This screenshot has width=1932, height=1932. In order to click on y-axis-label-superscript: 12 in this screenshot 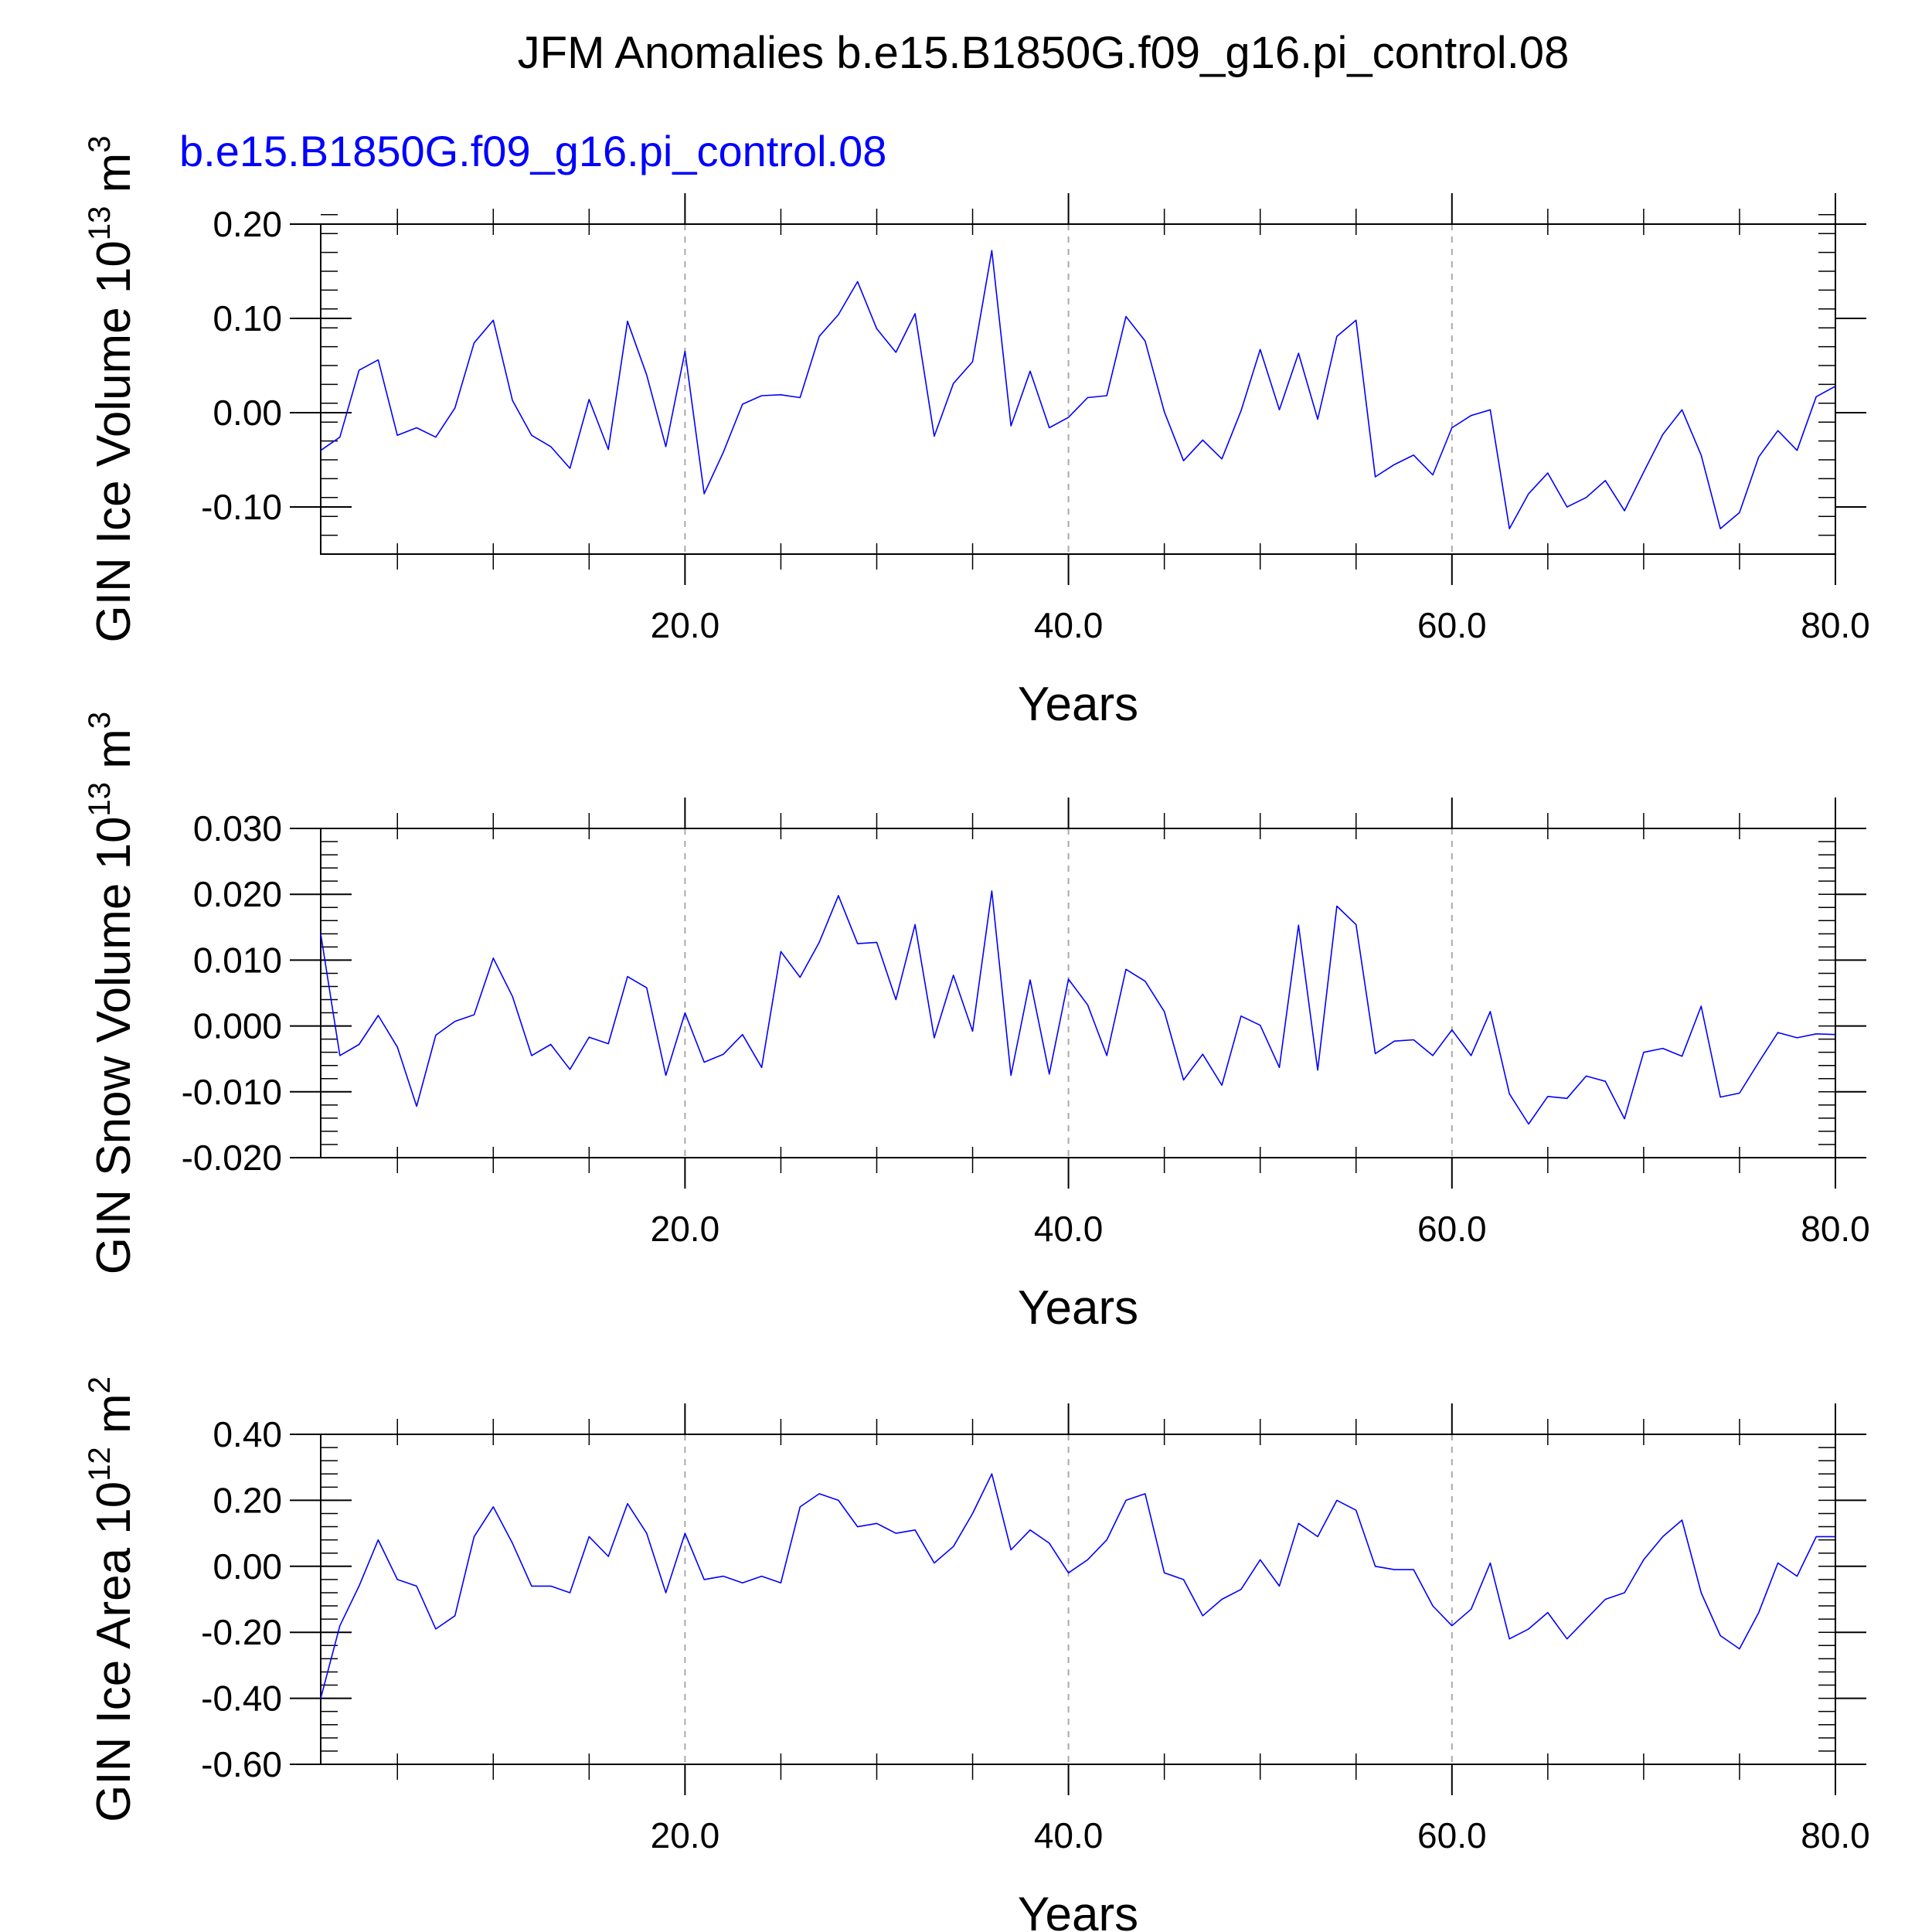, I will do `click(100, 1464)`.